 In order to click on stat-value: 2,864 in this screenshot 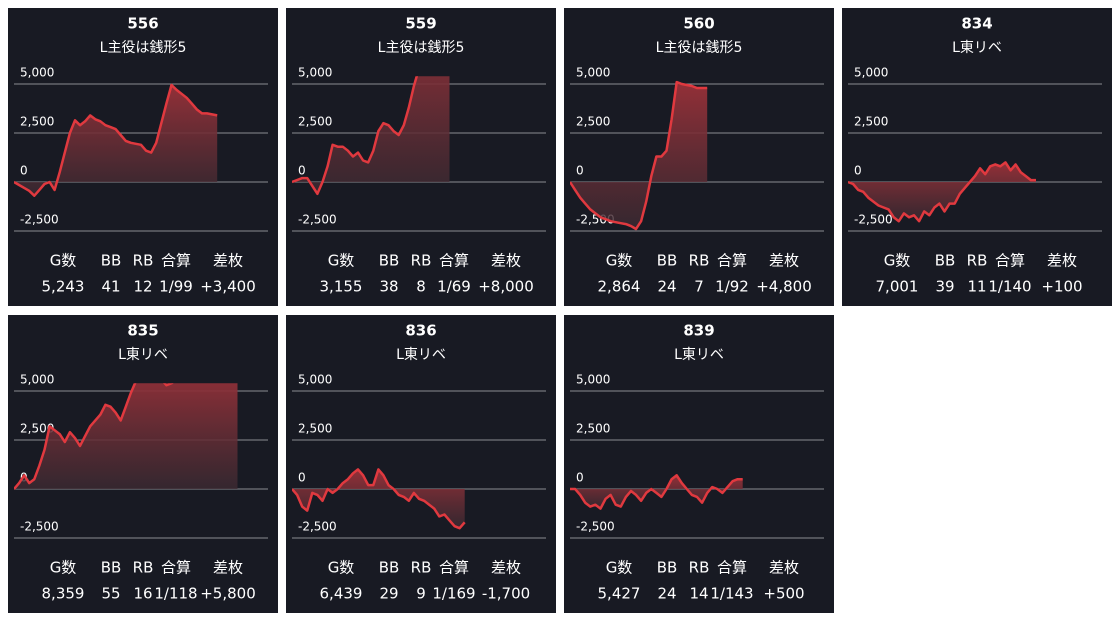, I will do `click(619, 287)`.